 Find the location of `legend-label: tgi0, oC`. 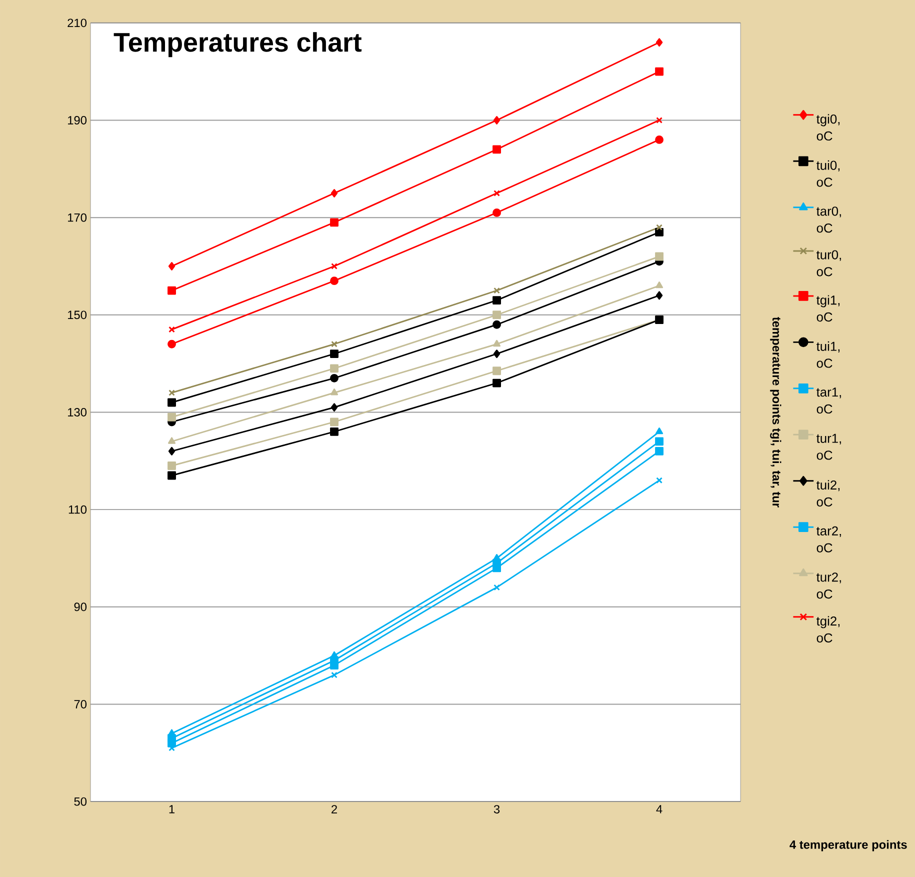

legend-label: tgi0, oC is located at coordinates (828, 127).